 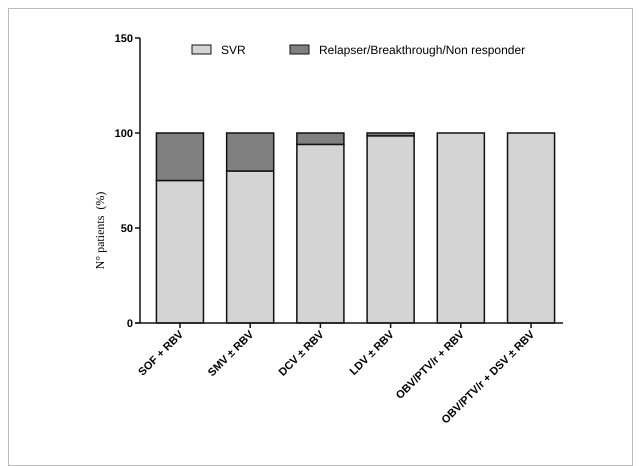 I want to click on legend-label: SVR, so click(x=233, y=50).